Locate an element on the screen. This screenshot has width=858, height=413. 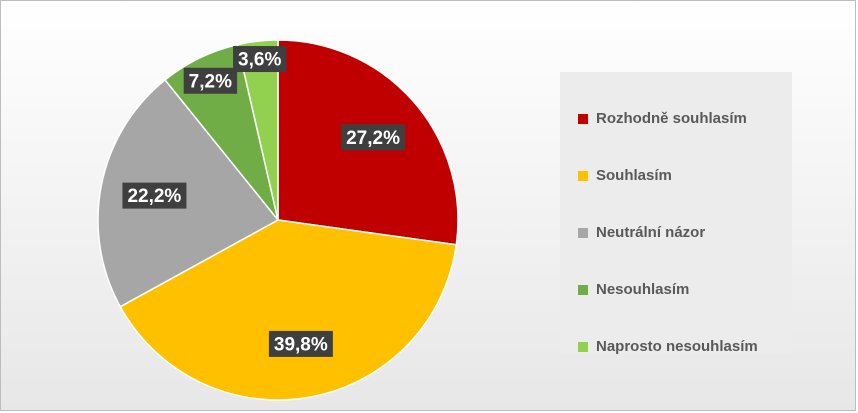
legend-item-souhlasim: Souhlasím is located at coordinates (676, 175).